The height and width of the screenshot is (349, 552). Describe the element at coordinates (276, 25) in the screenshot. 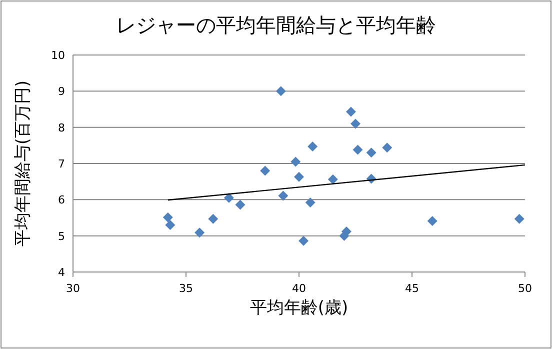

I see `chart-title: レジャーの平均年間給与と平均年齢` at that location.